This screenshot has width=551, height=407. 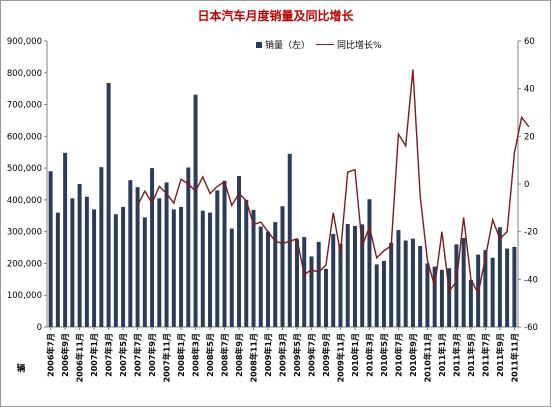 I want to click on left-tick-label: 0, so click(x=39, y=328).